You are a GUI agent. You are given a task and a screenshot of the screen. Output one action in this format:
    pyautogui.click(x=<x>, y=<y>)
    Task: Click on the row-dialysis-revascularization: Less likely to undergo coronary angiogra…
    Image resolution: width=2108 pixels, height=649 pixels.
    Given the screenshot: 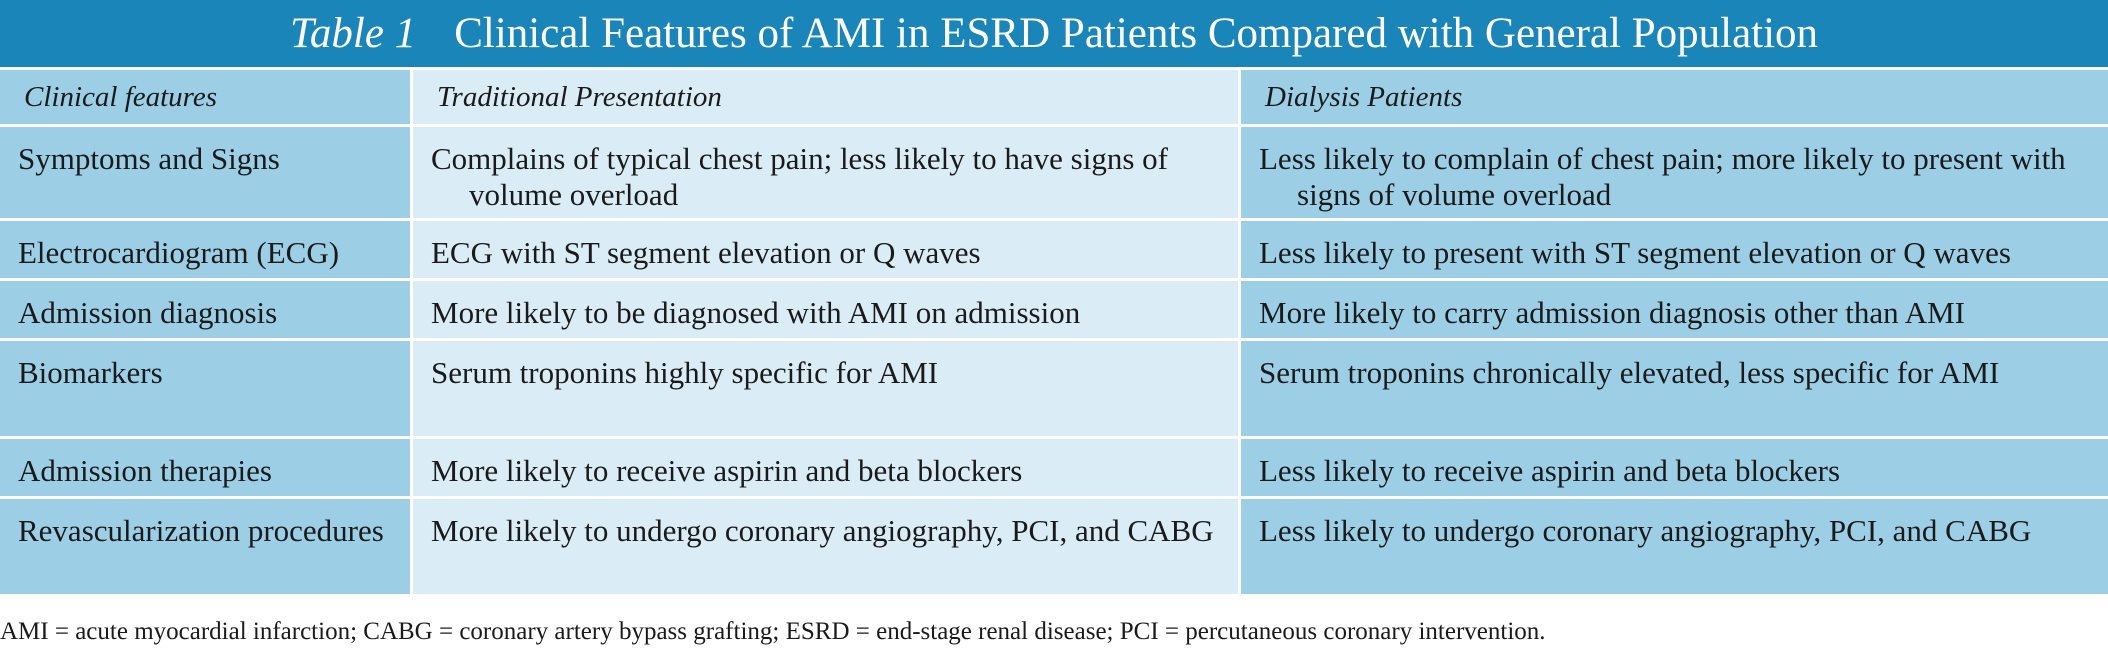 What is the action you would take?
    pyautogui.click(x=1674, y=546)
    